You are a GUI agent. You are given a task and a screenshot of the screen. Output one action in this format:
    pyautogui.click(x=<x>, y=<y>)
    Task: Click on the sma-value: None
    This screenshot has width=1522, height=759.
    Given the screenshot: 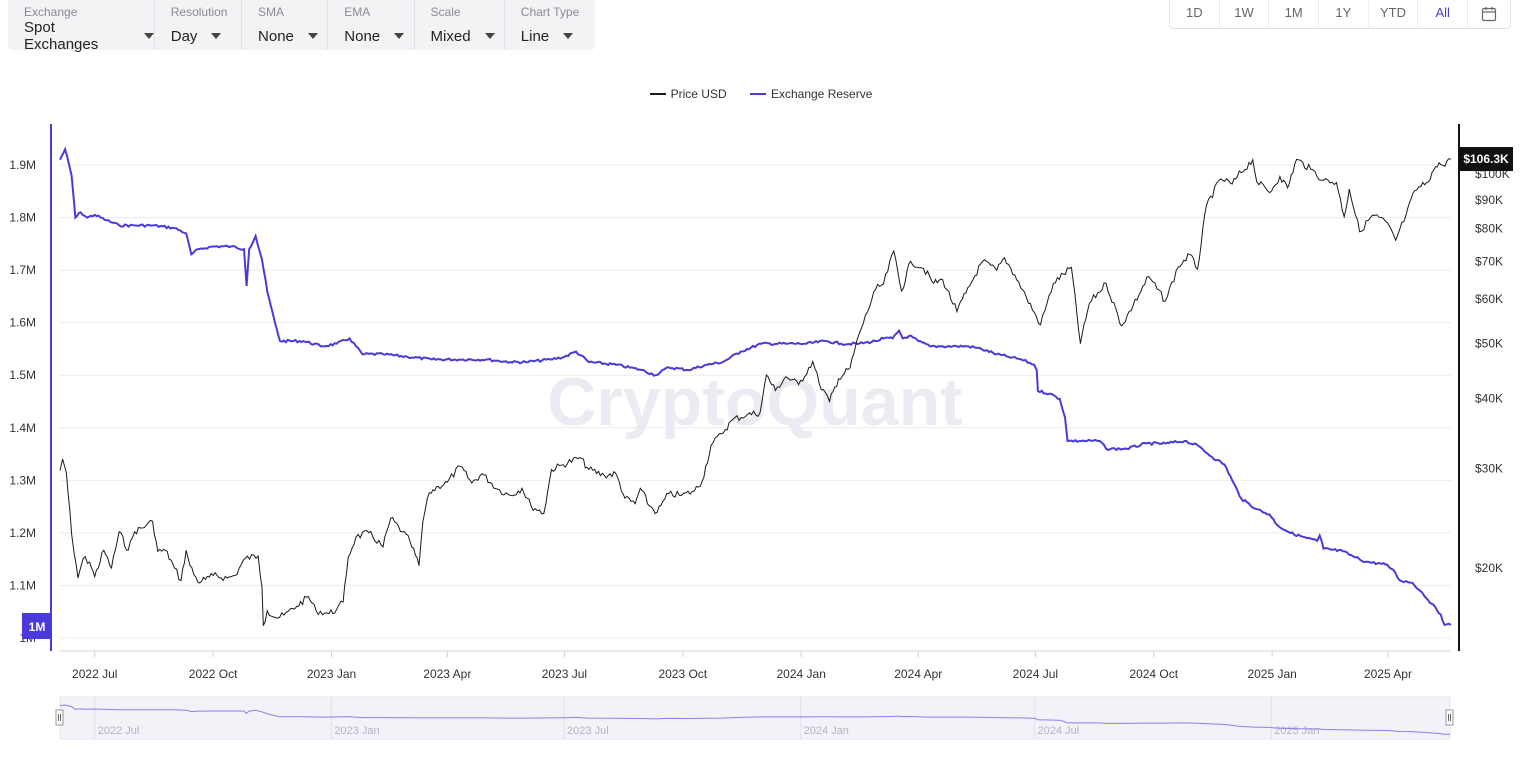 What is the action you would take?
    pyautogui.click(x=276, y=36)
    